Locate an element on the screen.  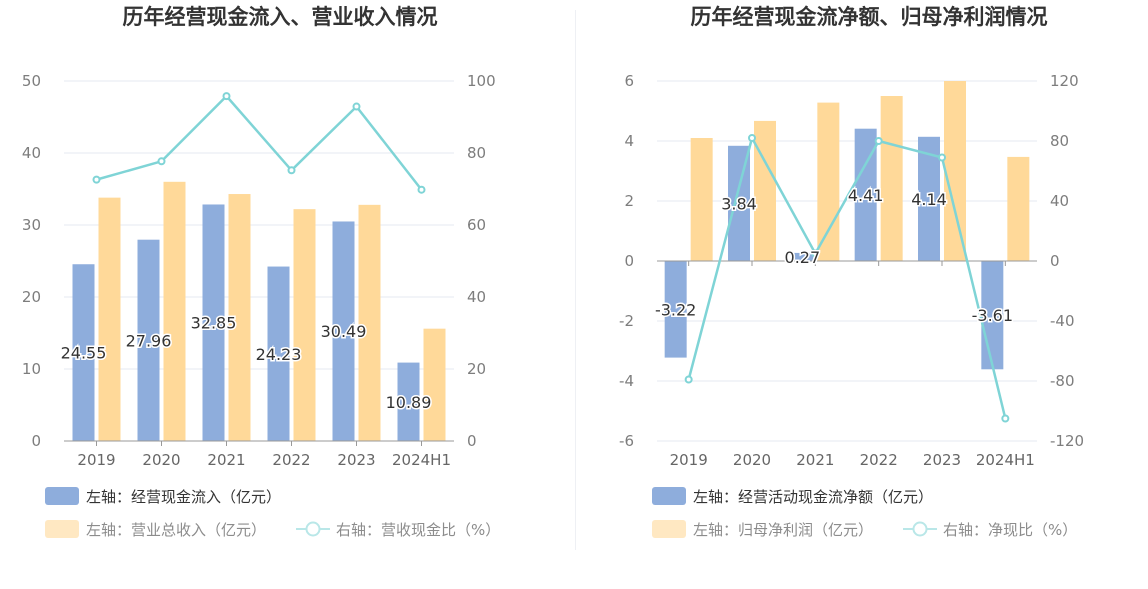
left-left-tick-label: 40 is located at coordinates (31, 153).